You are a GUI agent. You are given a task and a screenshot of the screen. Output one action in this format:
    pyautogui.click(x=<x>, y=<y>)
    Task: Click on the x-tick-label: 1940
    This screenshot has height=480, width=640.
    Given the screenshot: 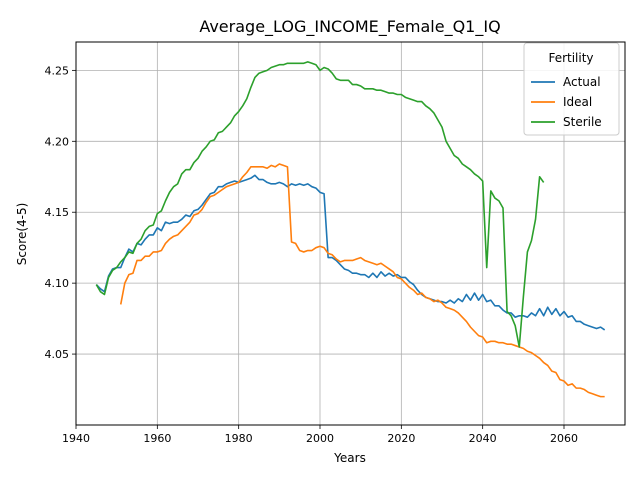 What is the action you would take?
    pyautogui.click(x=76, y=438)
    